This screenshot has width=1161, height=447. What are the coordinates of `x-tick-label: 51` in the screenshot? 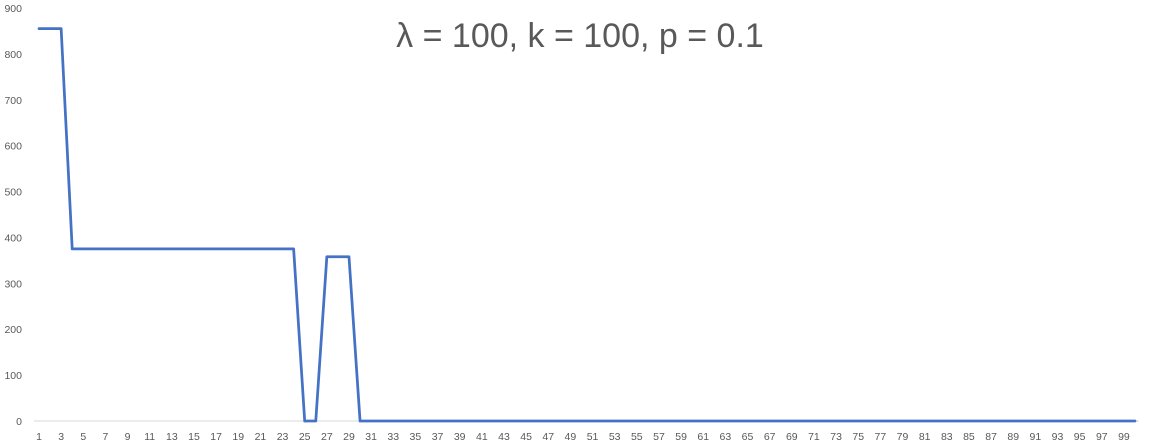 It's located at (593, 437).